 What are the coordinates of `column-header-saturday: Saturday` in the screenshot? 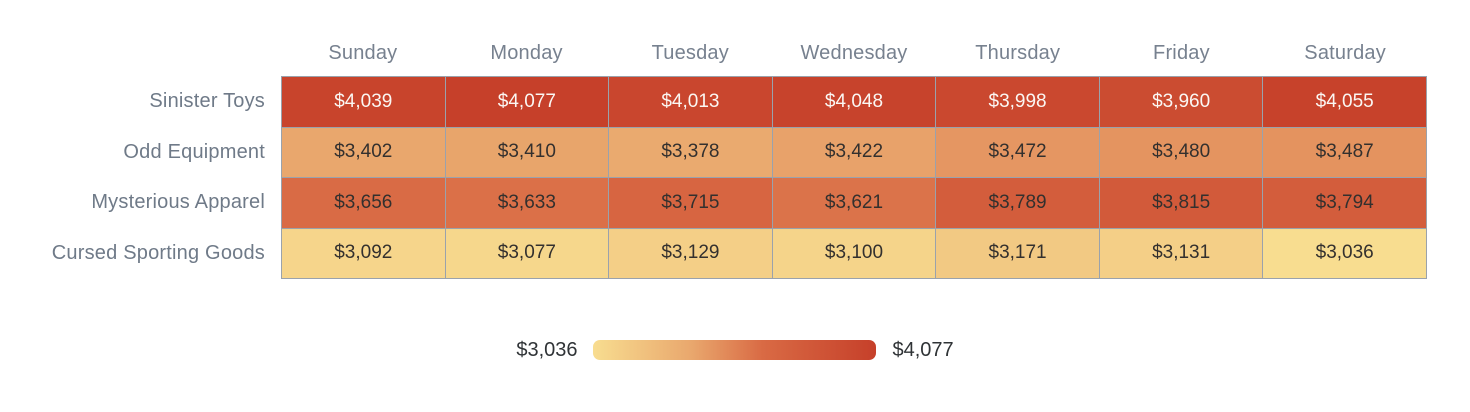 It's located at (1345, 52).